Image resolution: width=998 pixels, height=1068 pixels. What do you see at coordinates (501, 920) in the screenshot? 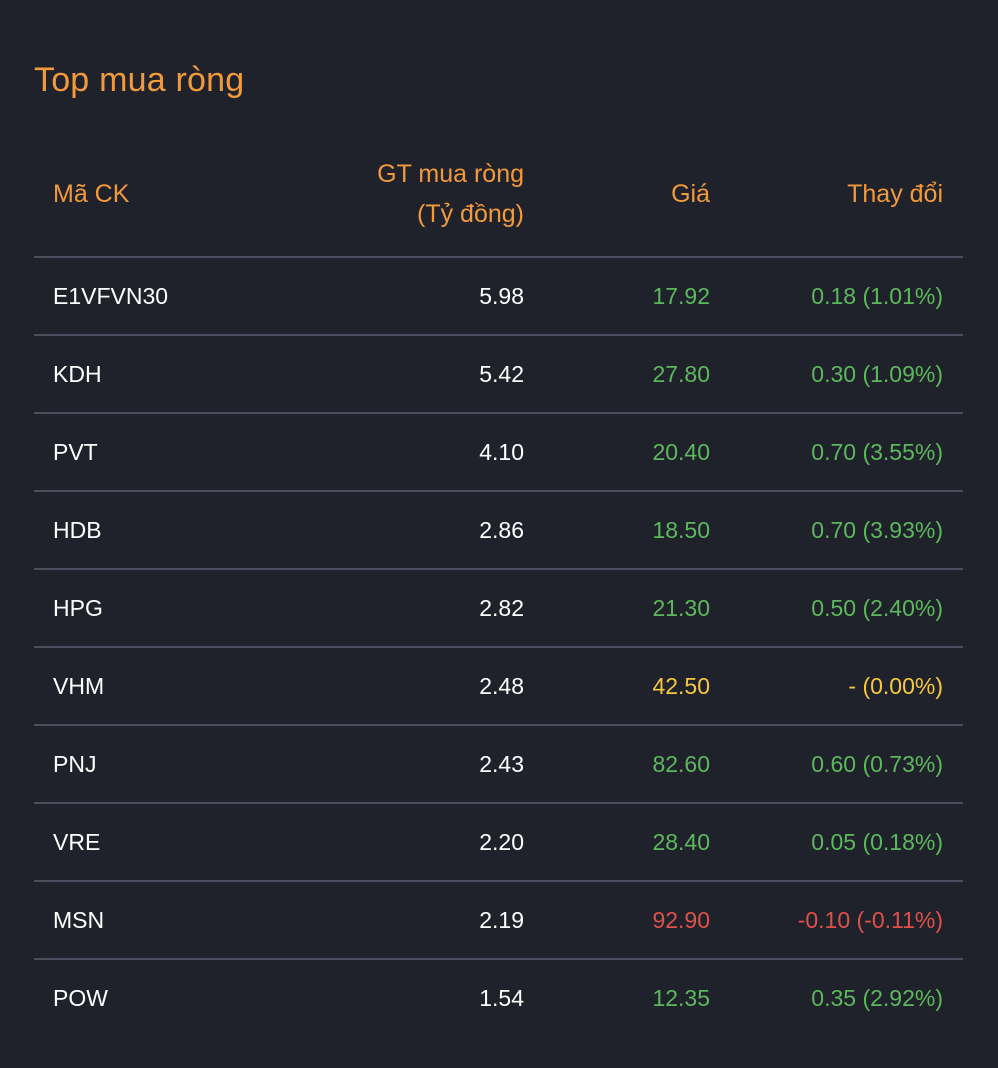
I see `net-buy-value: 2.19` at bounding box center [501, 920].